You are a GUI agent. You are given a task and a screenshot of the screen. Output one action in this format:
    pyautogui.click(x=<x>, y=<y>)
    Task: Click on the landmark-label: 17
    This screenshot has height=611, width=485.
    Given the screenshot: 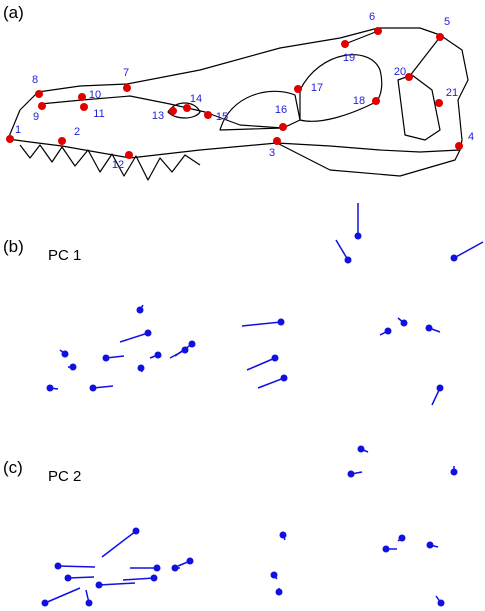 What is the action you would take?
    pyautogui.click(x=317, y=88)
    